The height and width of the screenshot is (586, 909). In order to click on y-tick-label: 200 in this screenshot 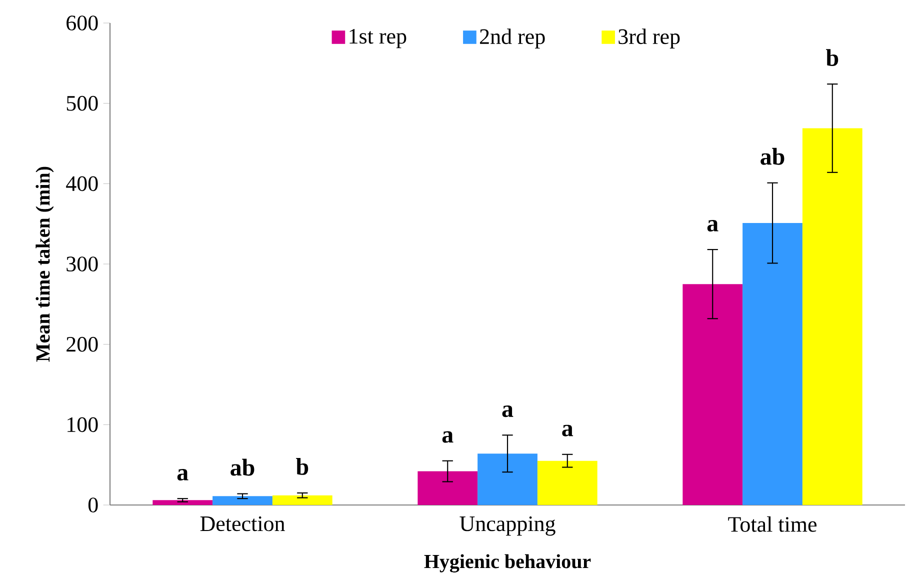, I will do `click(82, 344)`.